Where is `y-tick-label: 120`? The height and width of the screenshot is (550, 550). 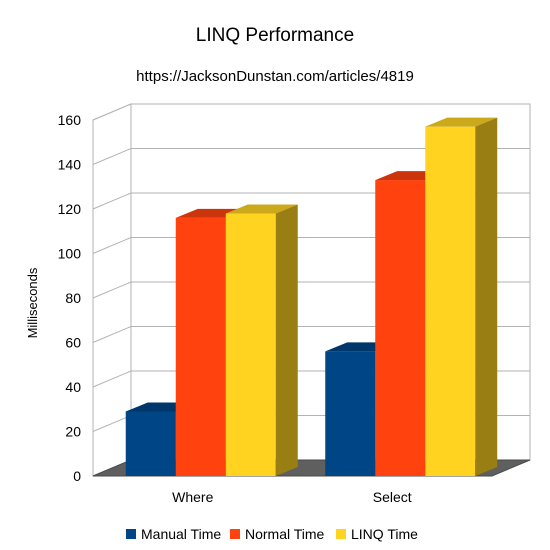
y-tick-label: 120 is located at coordinates (70, 209).